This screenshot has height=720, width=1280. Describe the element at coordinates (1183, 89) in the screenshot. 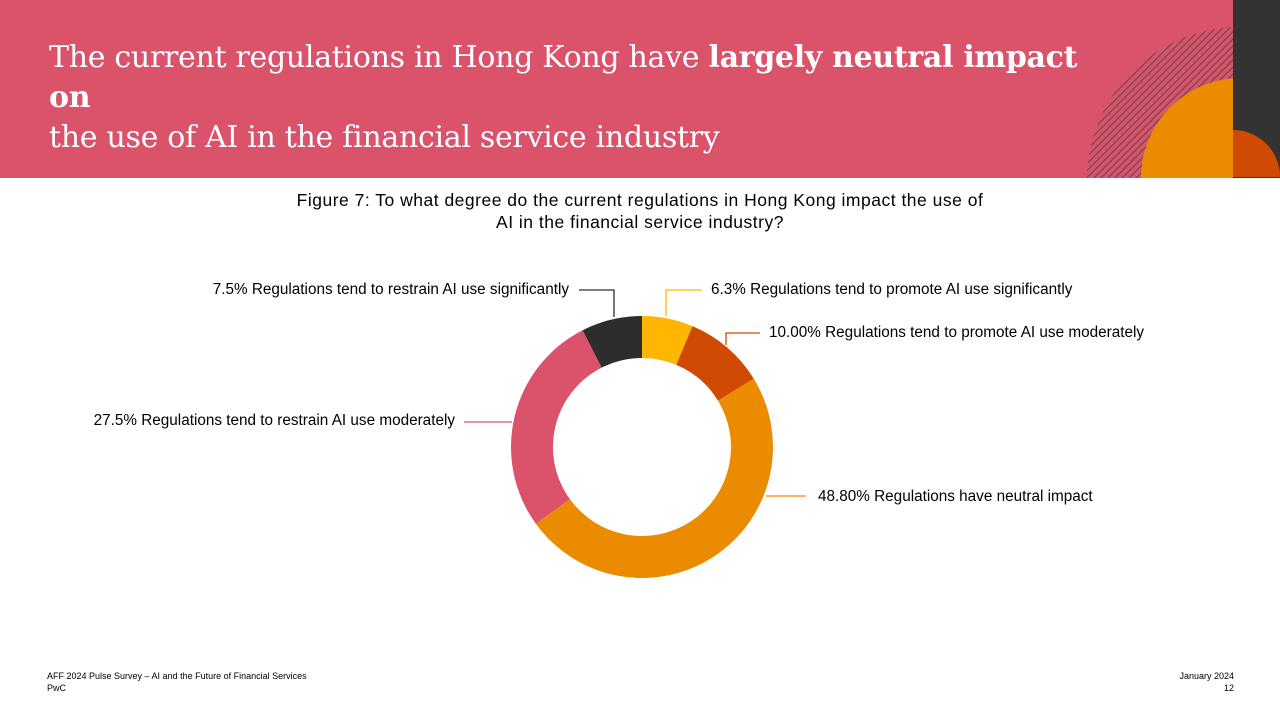

I see `decorative-shapes` at that location.